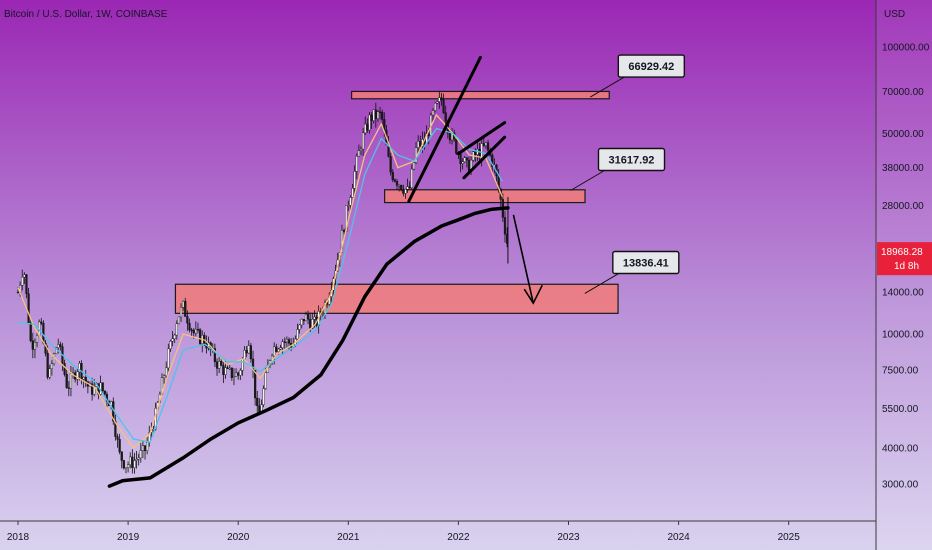  I want to click on current-price-value: 18968.28, so click(902, 252).